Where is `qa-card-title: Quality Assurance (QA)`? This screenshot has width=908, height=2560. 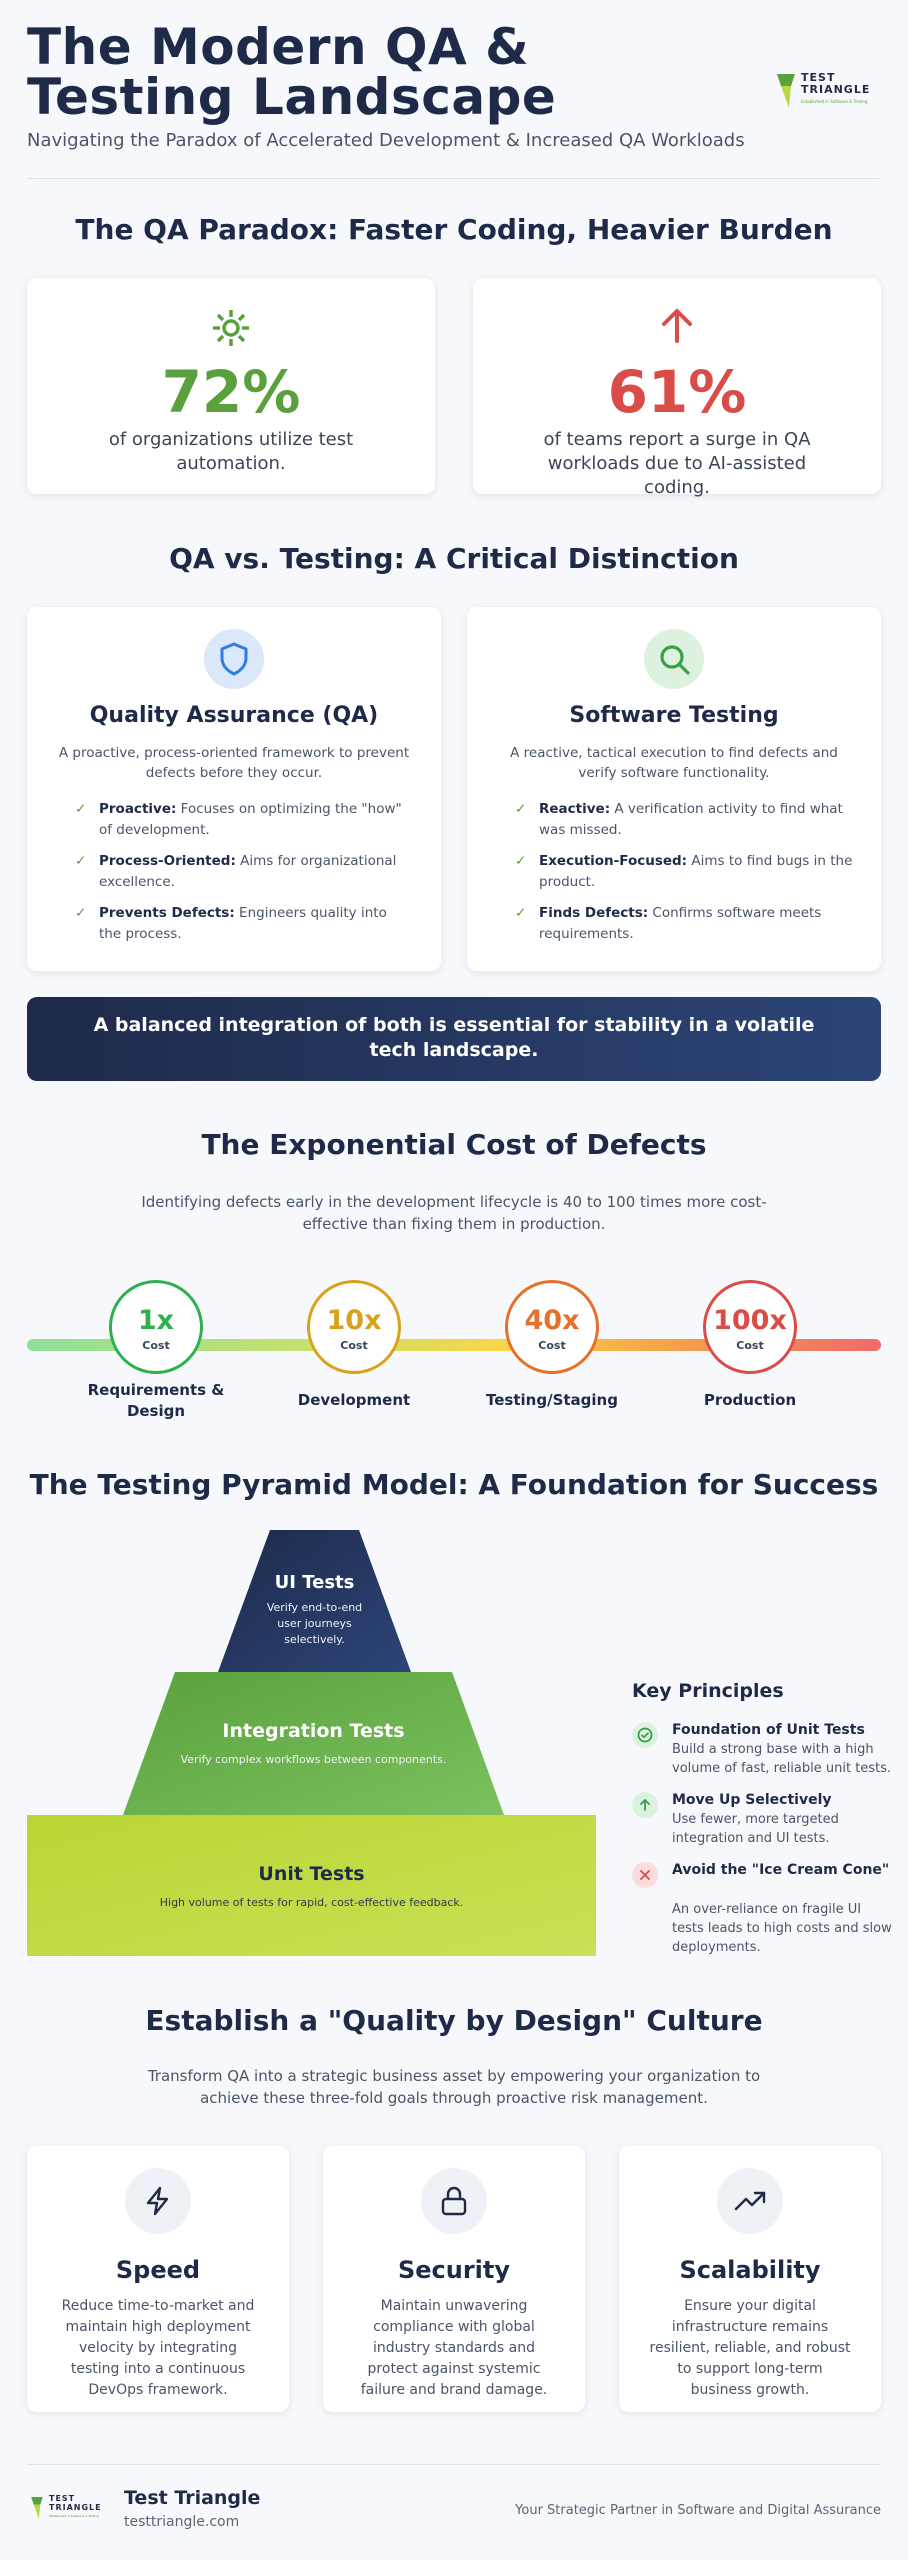
qa-card-title: Quality Assurance (QA) is located at coordinates (234, 715).